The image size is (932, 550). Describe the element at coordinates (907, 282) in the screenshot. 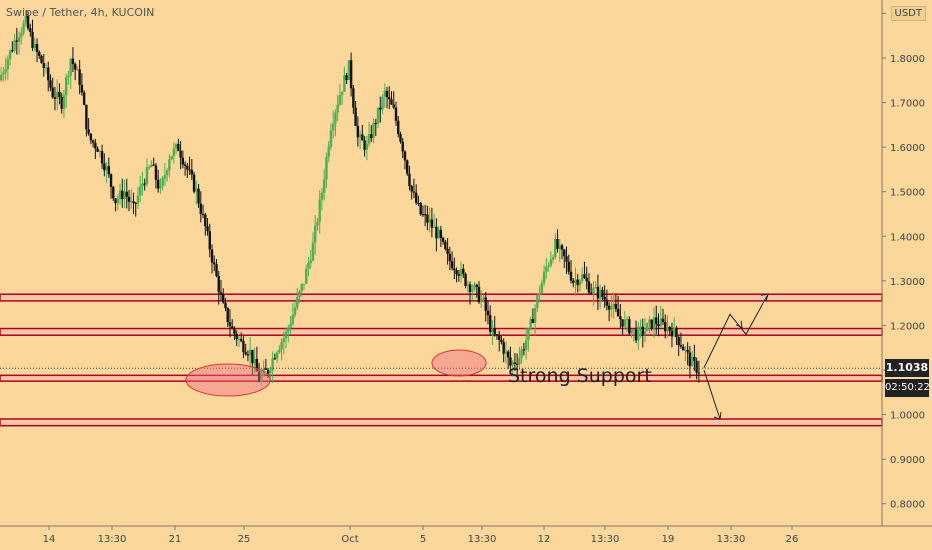

I see `y-tick-label: 1.3000` at that location.